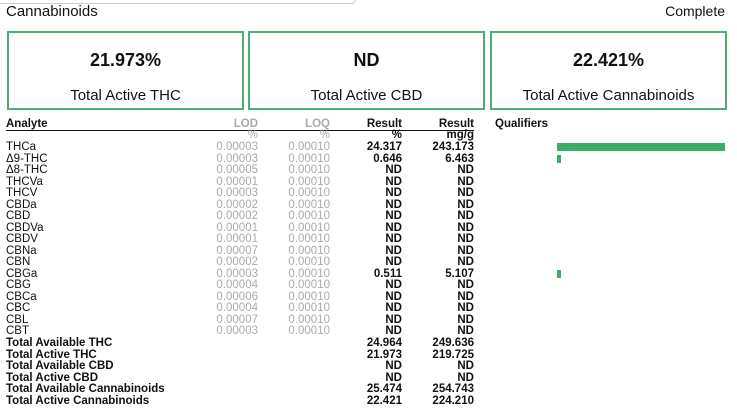 The height and width of the screenshot is (411, 737). Describe the element at coordinates (366, 95) in the screenshot. I see `summary-label: Total Active CBD` at that location.